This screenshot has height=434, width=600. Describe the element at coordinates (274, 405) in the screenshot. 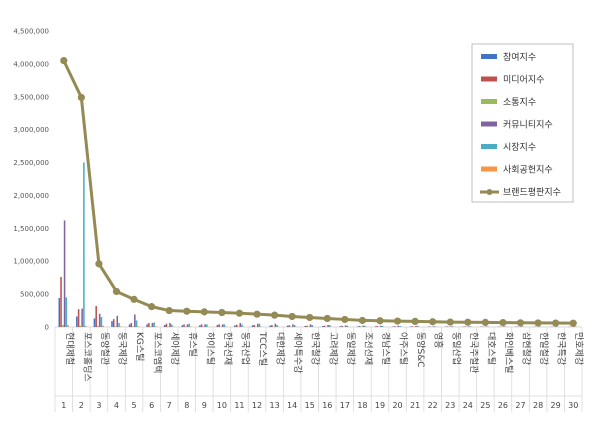

I see `rank-label: 13` at that location.